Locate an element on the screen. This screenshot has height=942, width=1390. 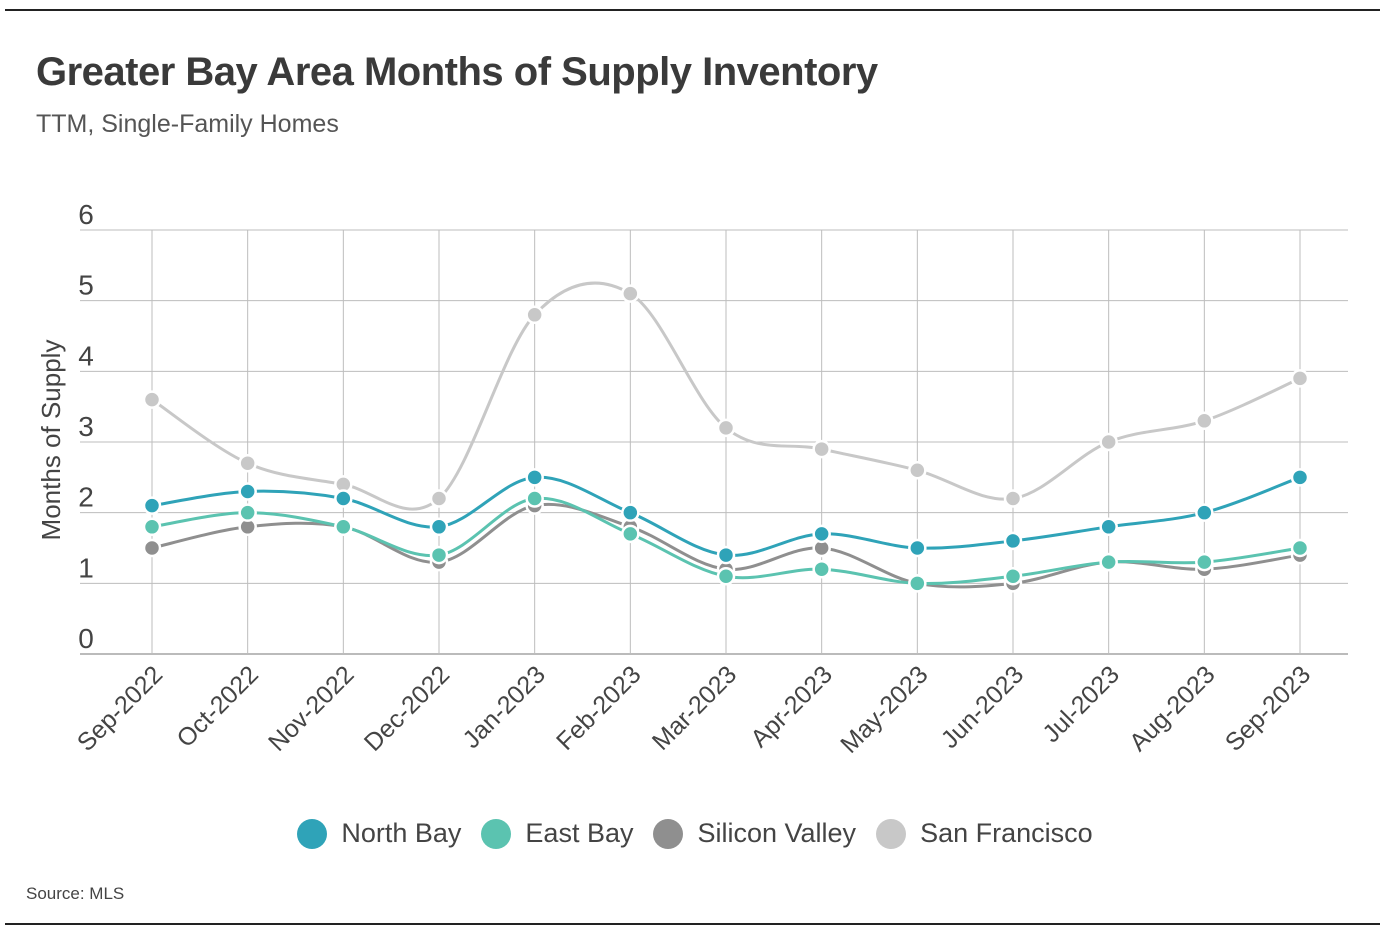
legend-label: East Bay is located at coordinates (579, 833).